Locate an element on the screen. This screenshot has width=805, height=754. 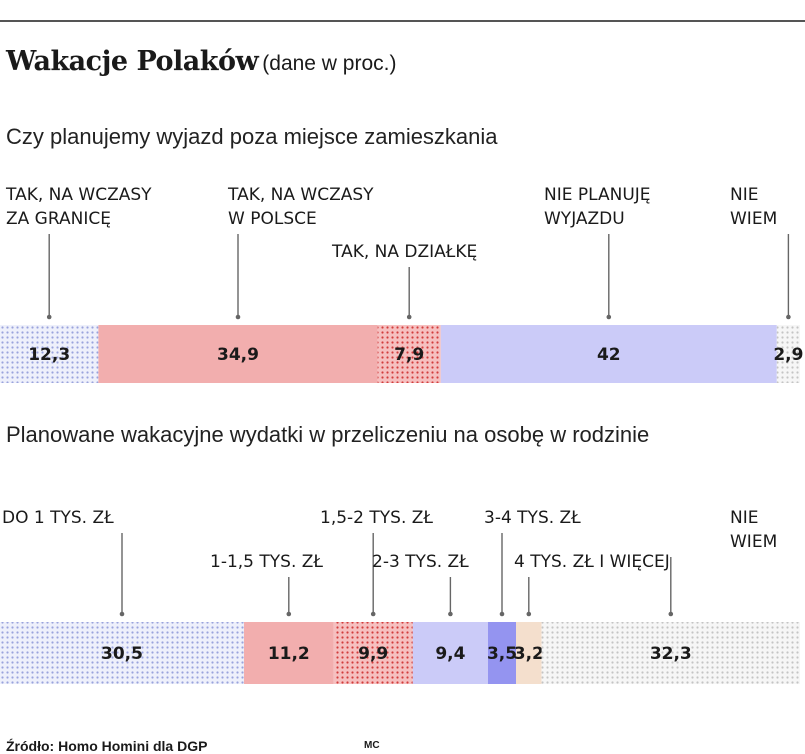
value-label: 2,9 is located at coordinates (788, 355).